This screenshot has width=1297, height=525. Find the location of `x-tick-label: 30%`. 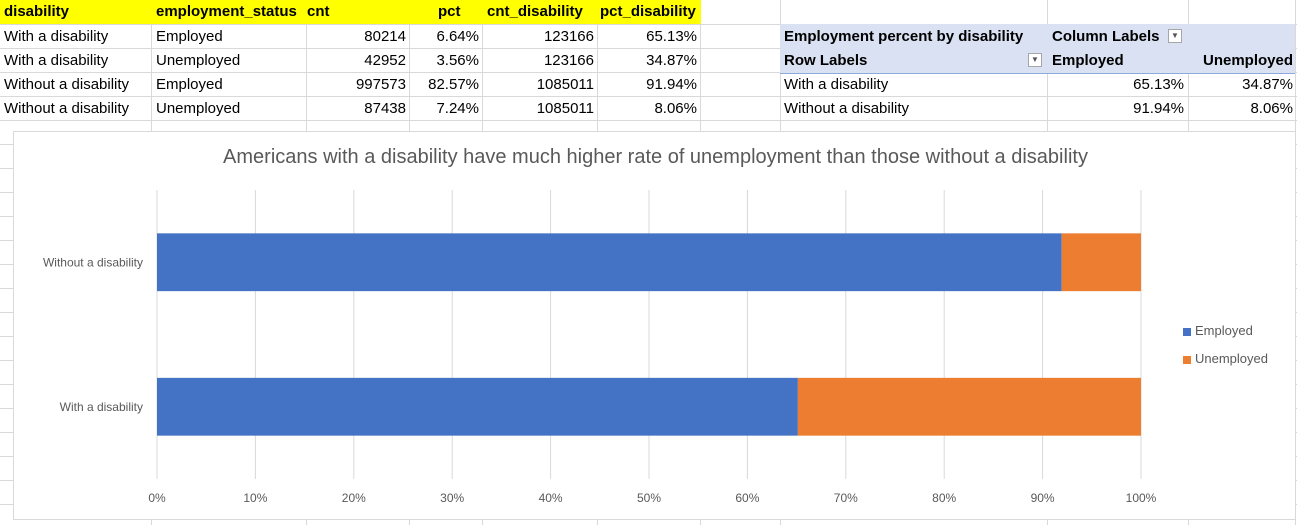

x-tick-label: 30% is located at coordinates (452, 498).